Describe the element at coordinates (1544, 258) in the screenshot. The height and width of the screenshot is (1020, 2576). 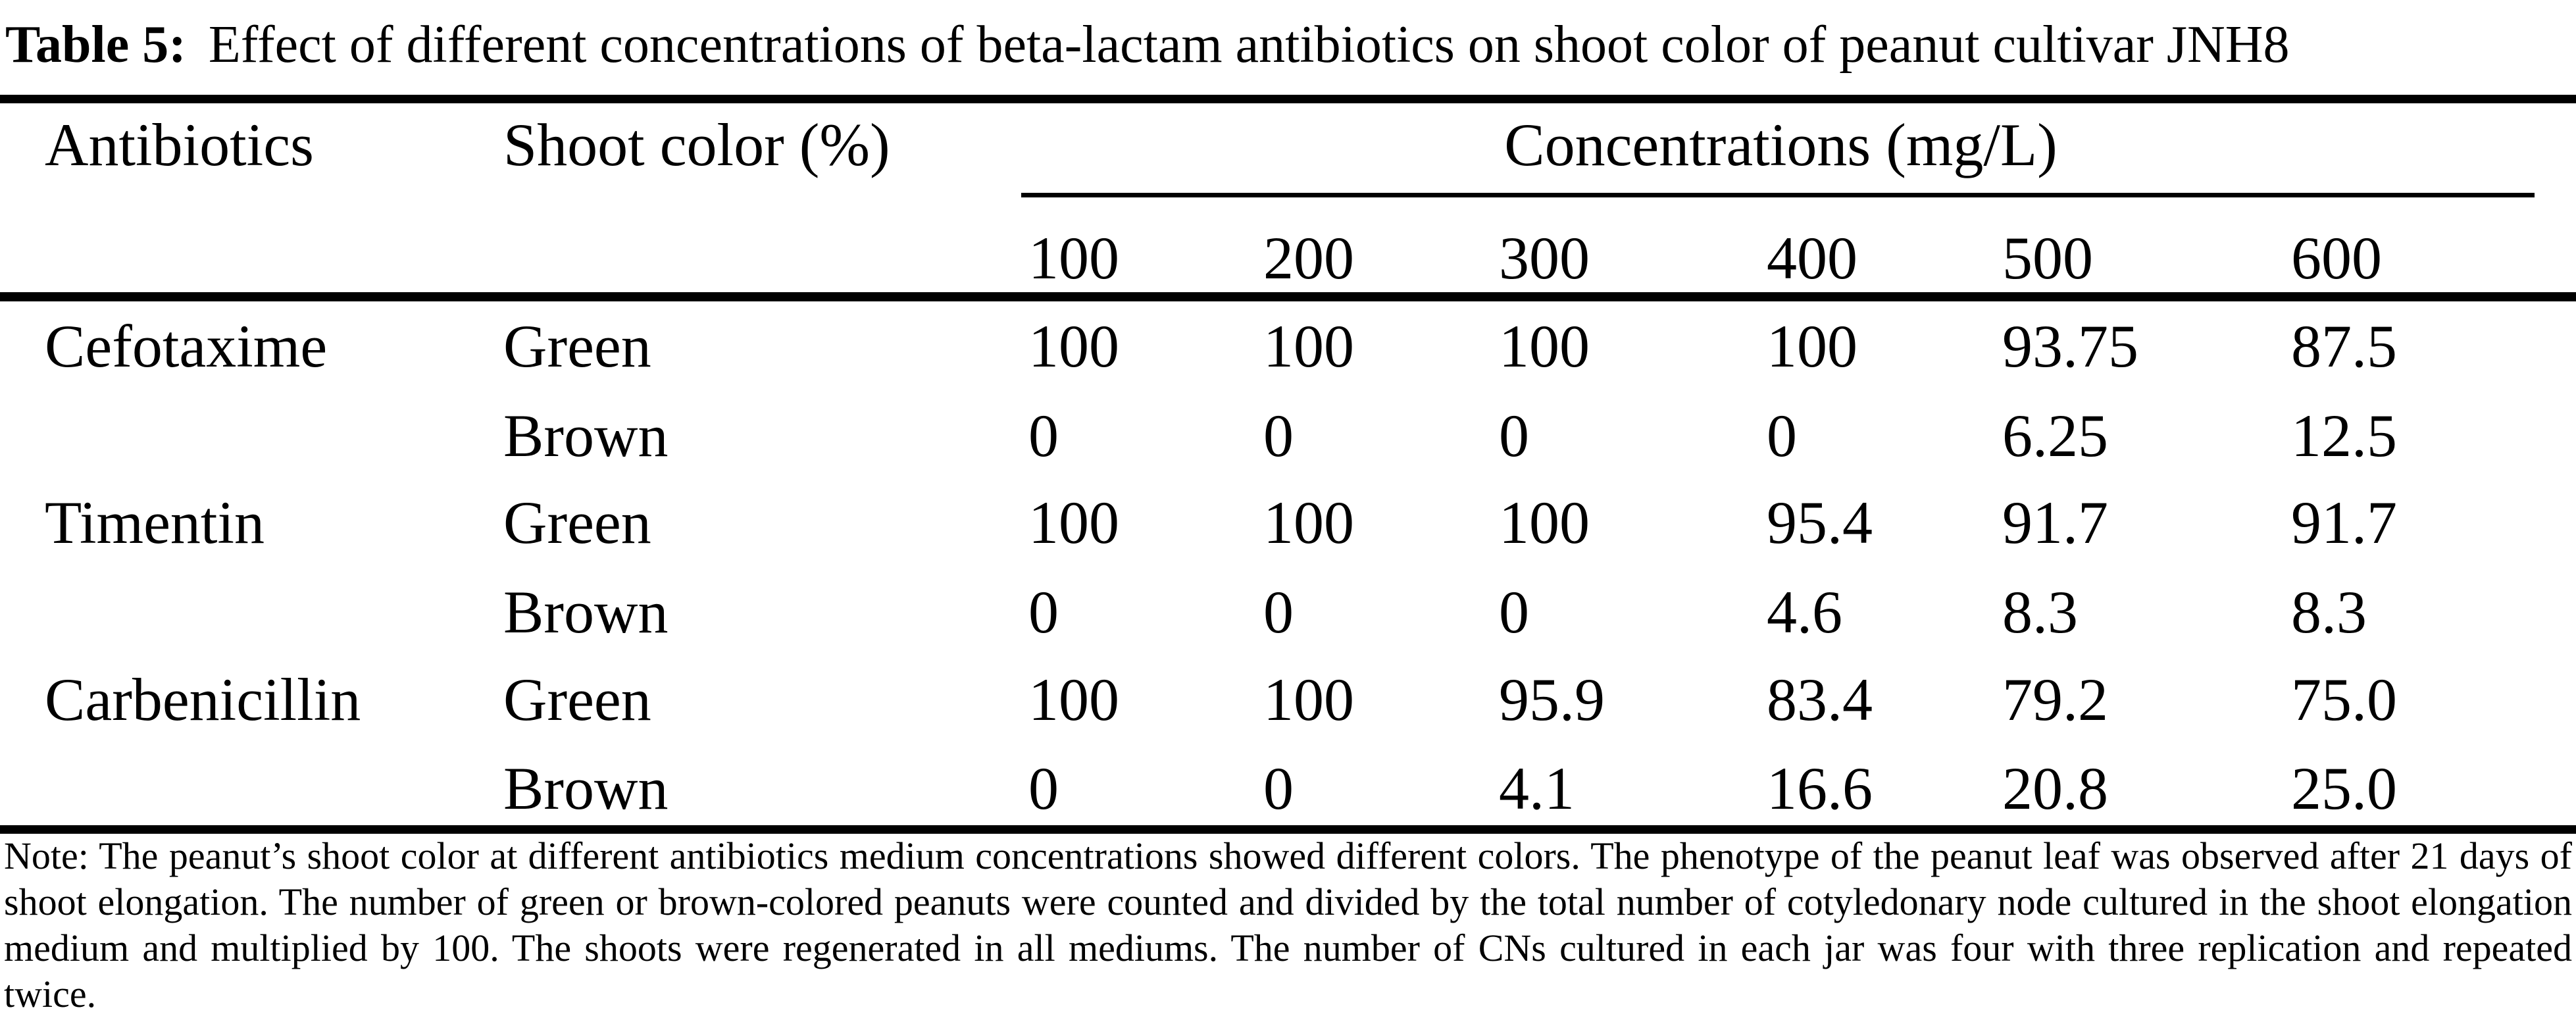
I see `concentration-header-300: 300` at that location.